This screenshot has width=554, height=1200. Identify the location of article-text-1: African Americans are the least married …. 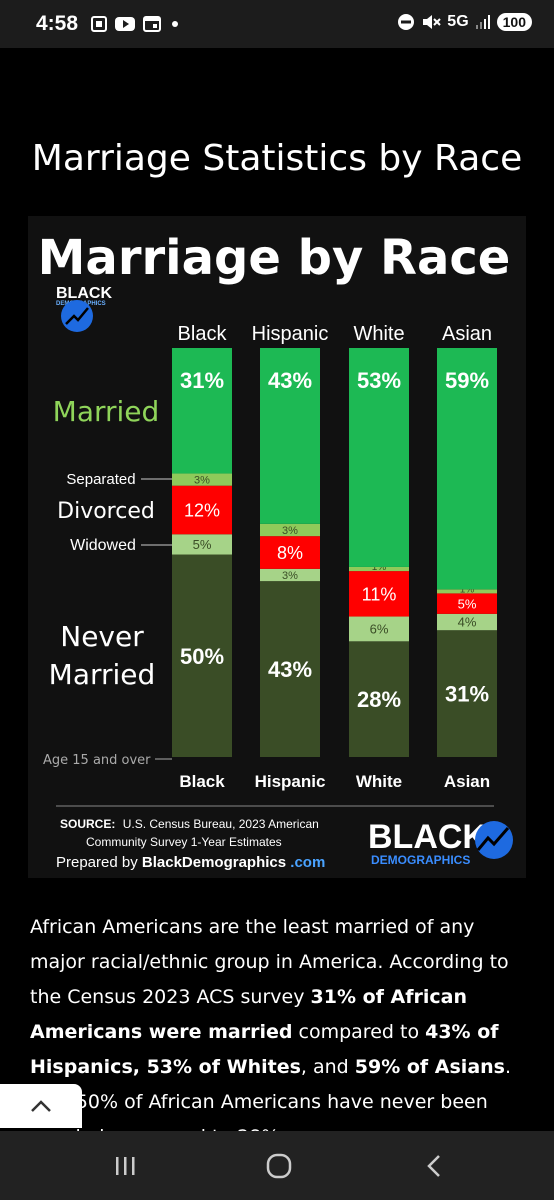
(269, 962).